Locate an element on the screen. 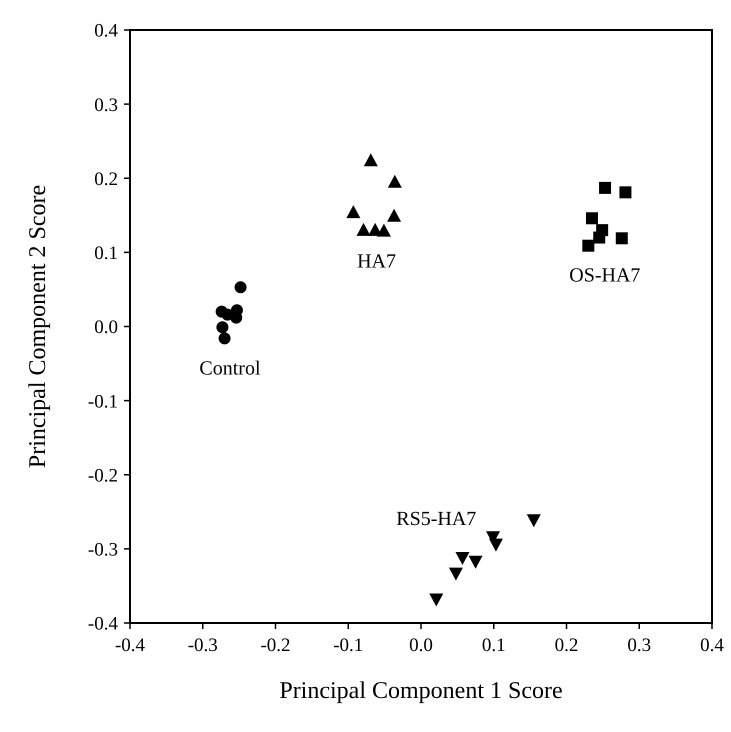 The image size is (731, 732). series-label: OS-HA7 is located at coordinates (604, 275).